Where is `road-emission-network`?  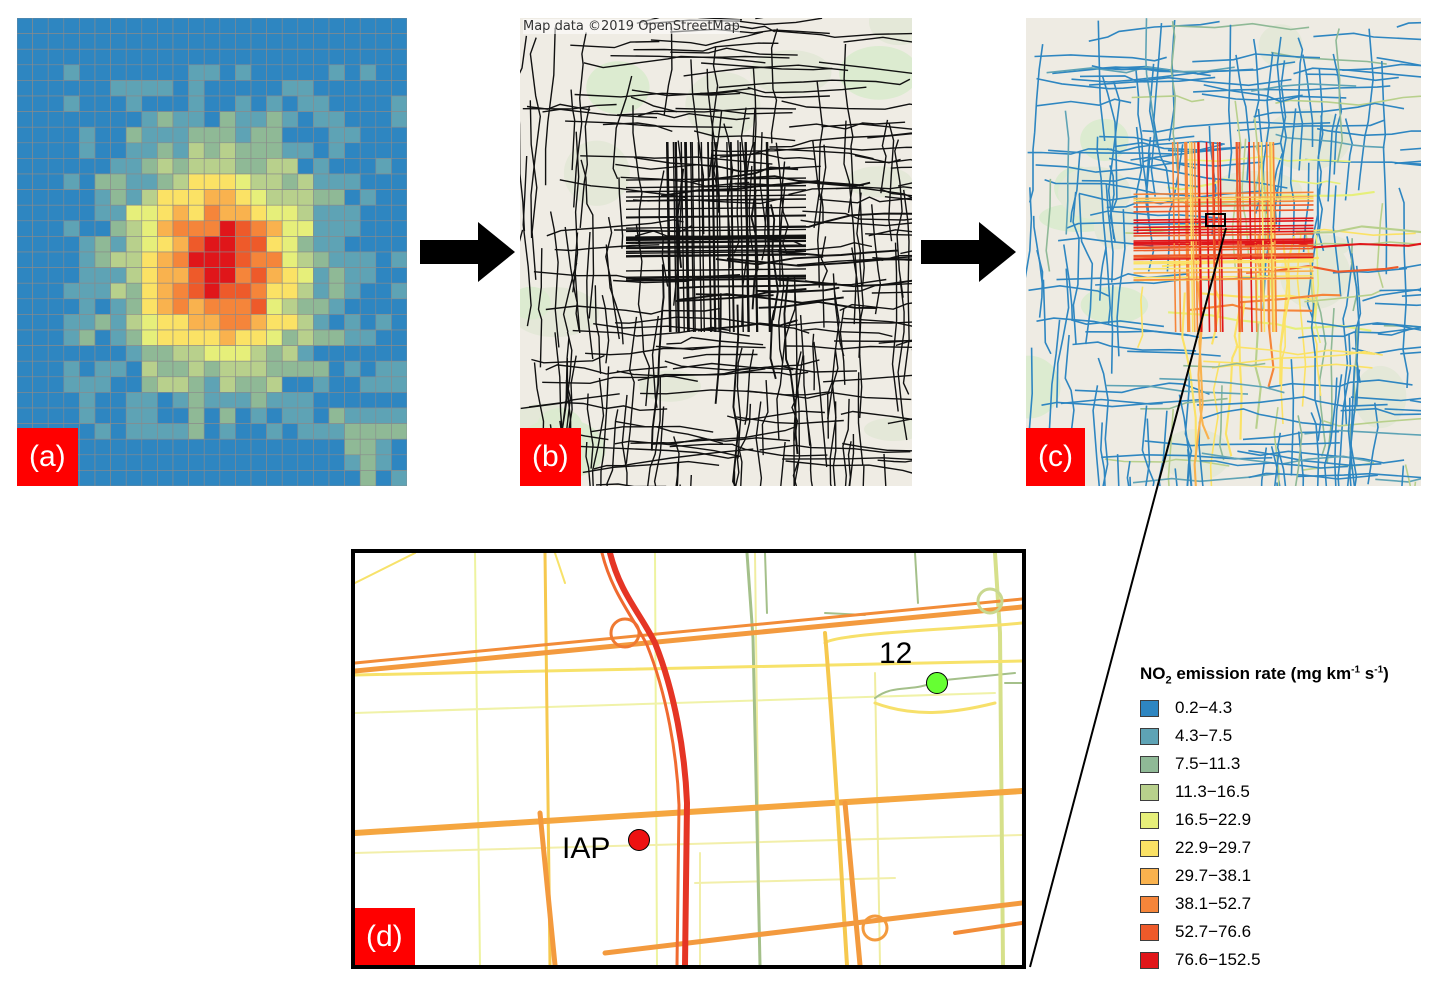 road-emission-network is located at coordinates (1223, 252).